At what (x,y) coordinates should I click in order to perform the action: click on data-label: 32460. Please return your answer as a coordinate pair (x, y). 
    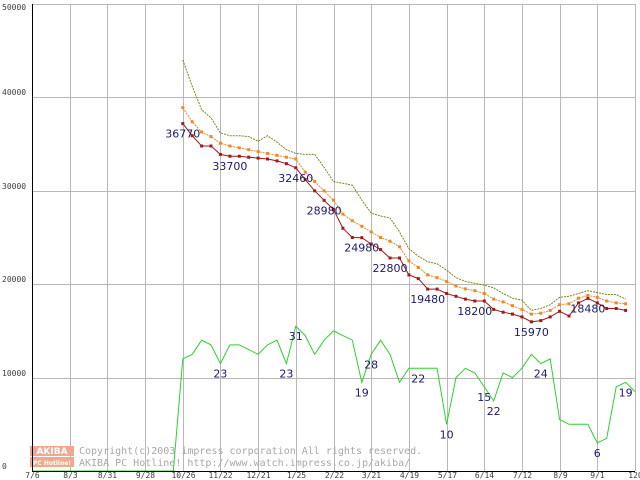
    Looking at the image, I should click on (295, 178).